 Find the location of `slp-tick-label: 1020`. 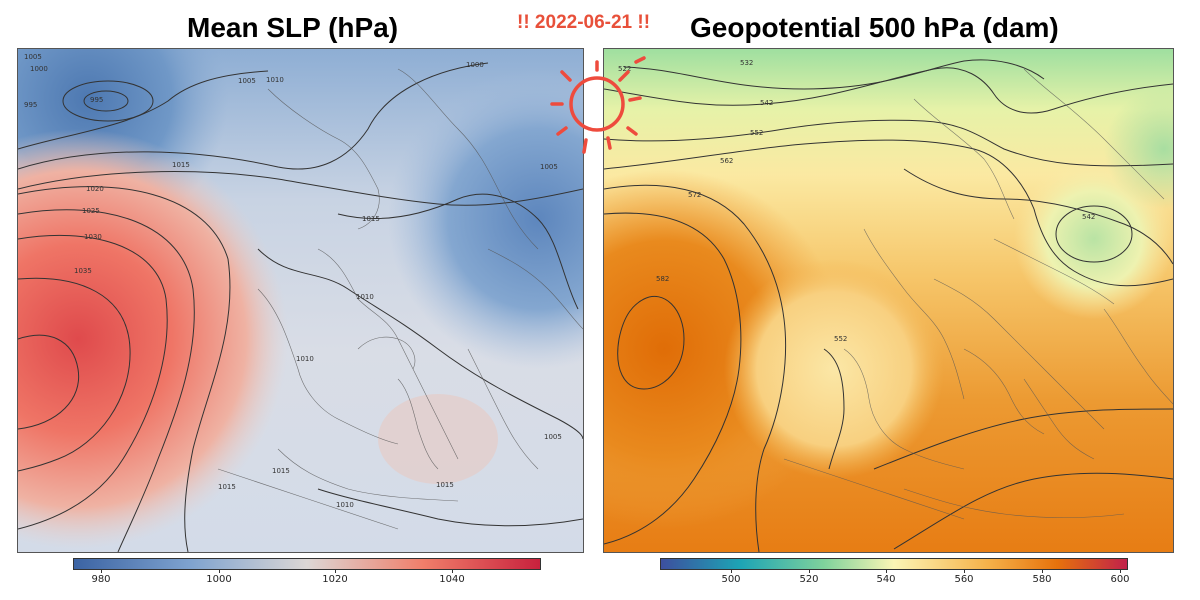

slp-tick-label: 1020 is located at coordinates (335, 579).